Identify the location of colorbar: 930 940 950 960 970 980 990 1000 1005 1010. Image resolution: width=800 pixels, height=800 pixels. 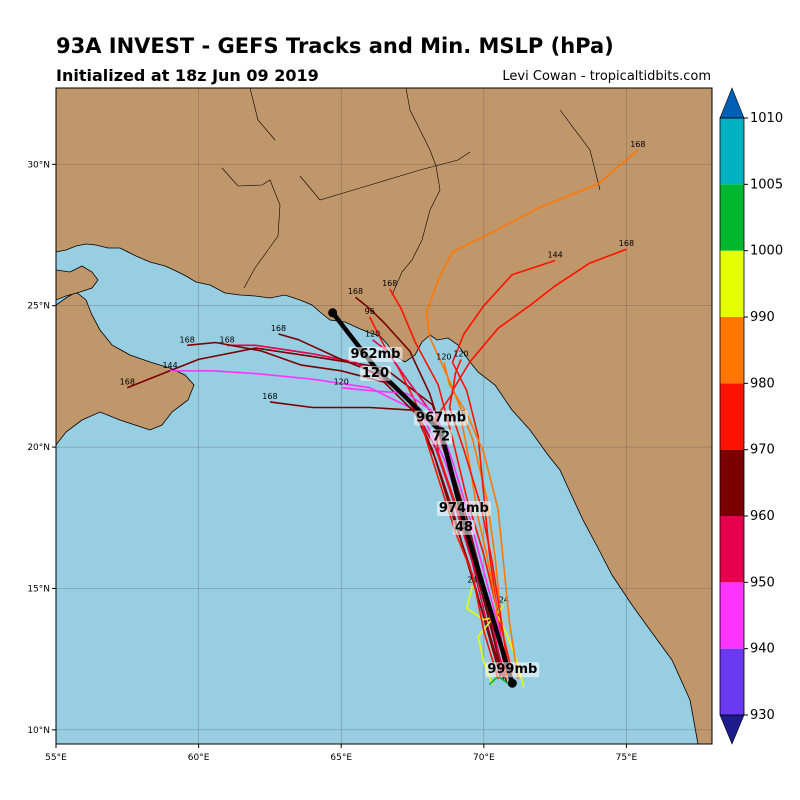
(751, 416).